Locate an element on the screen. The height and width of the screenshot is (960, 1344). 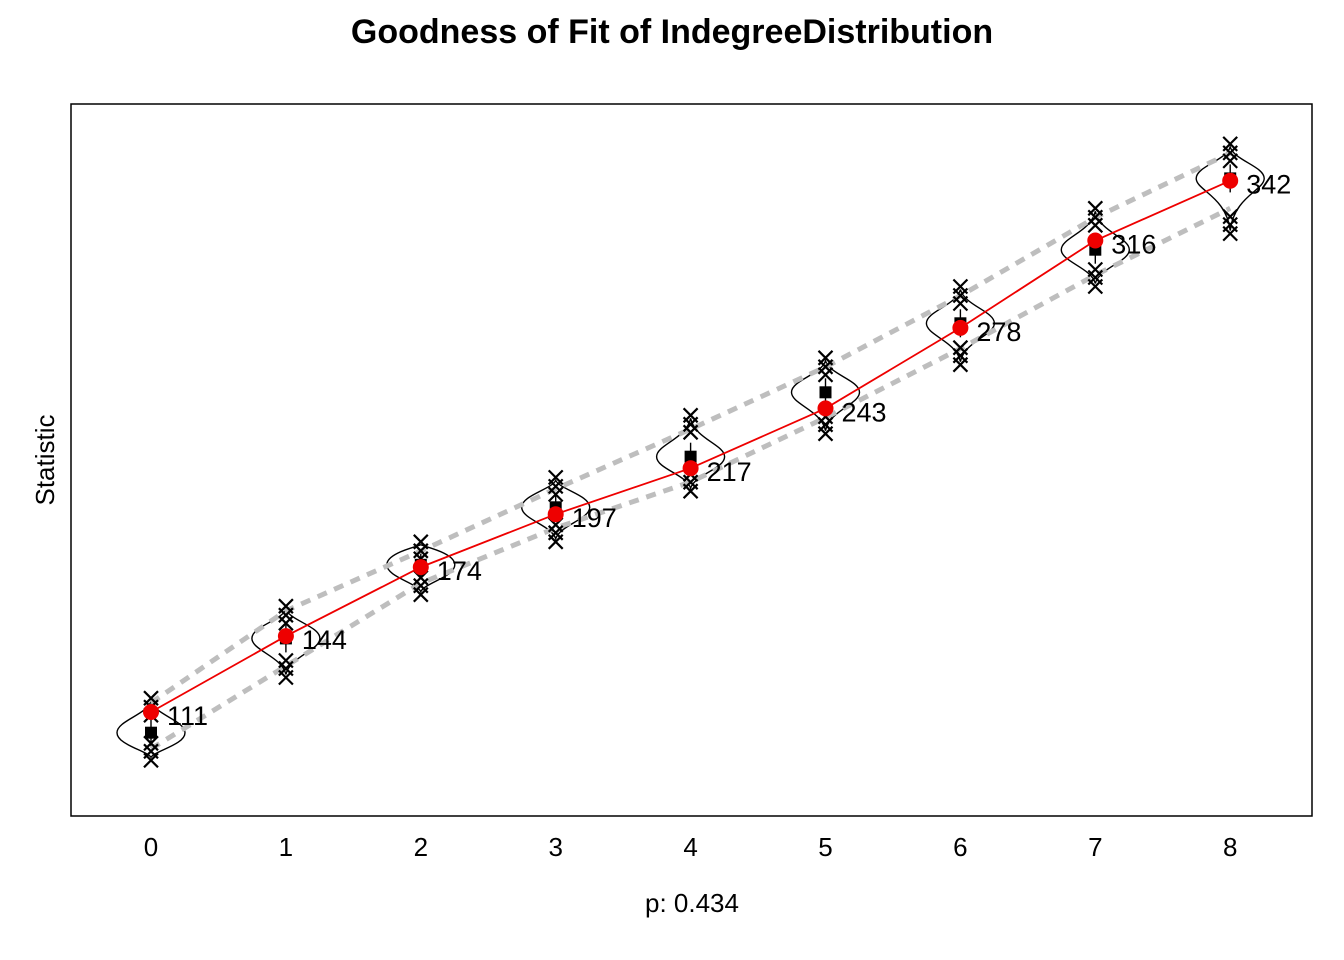
observed-value-label: 144 is located at coordinates (324, 640).